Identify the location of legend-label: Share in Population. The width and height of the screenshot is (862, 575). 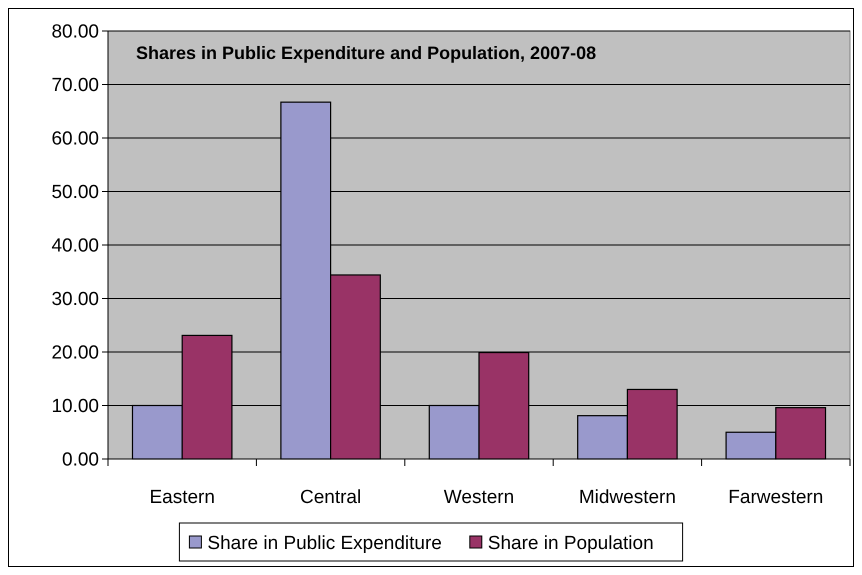
(571, 543).